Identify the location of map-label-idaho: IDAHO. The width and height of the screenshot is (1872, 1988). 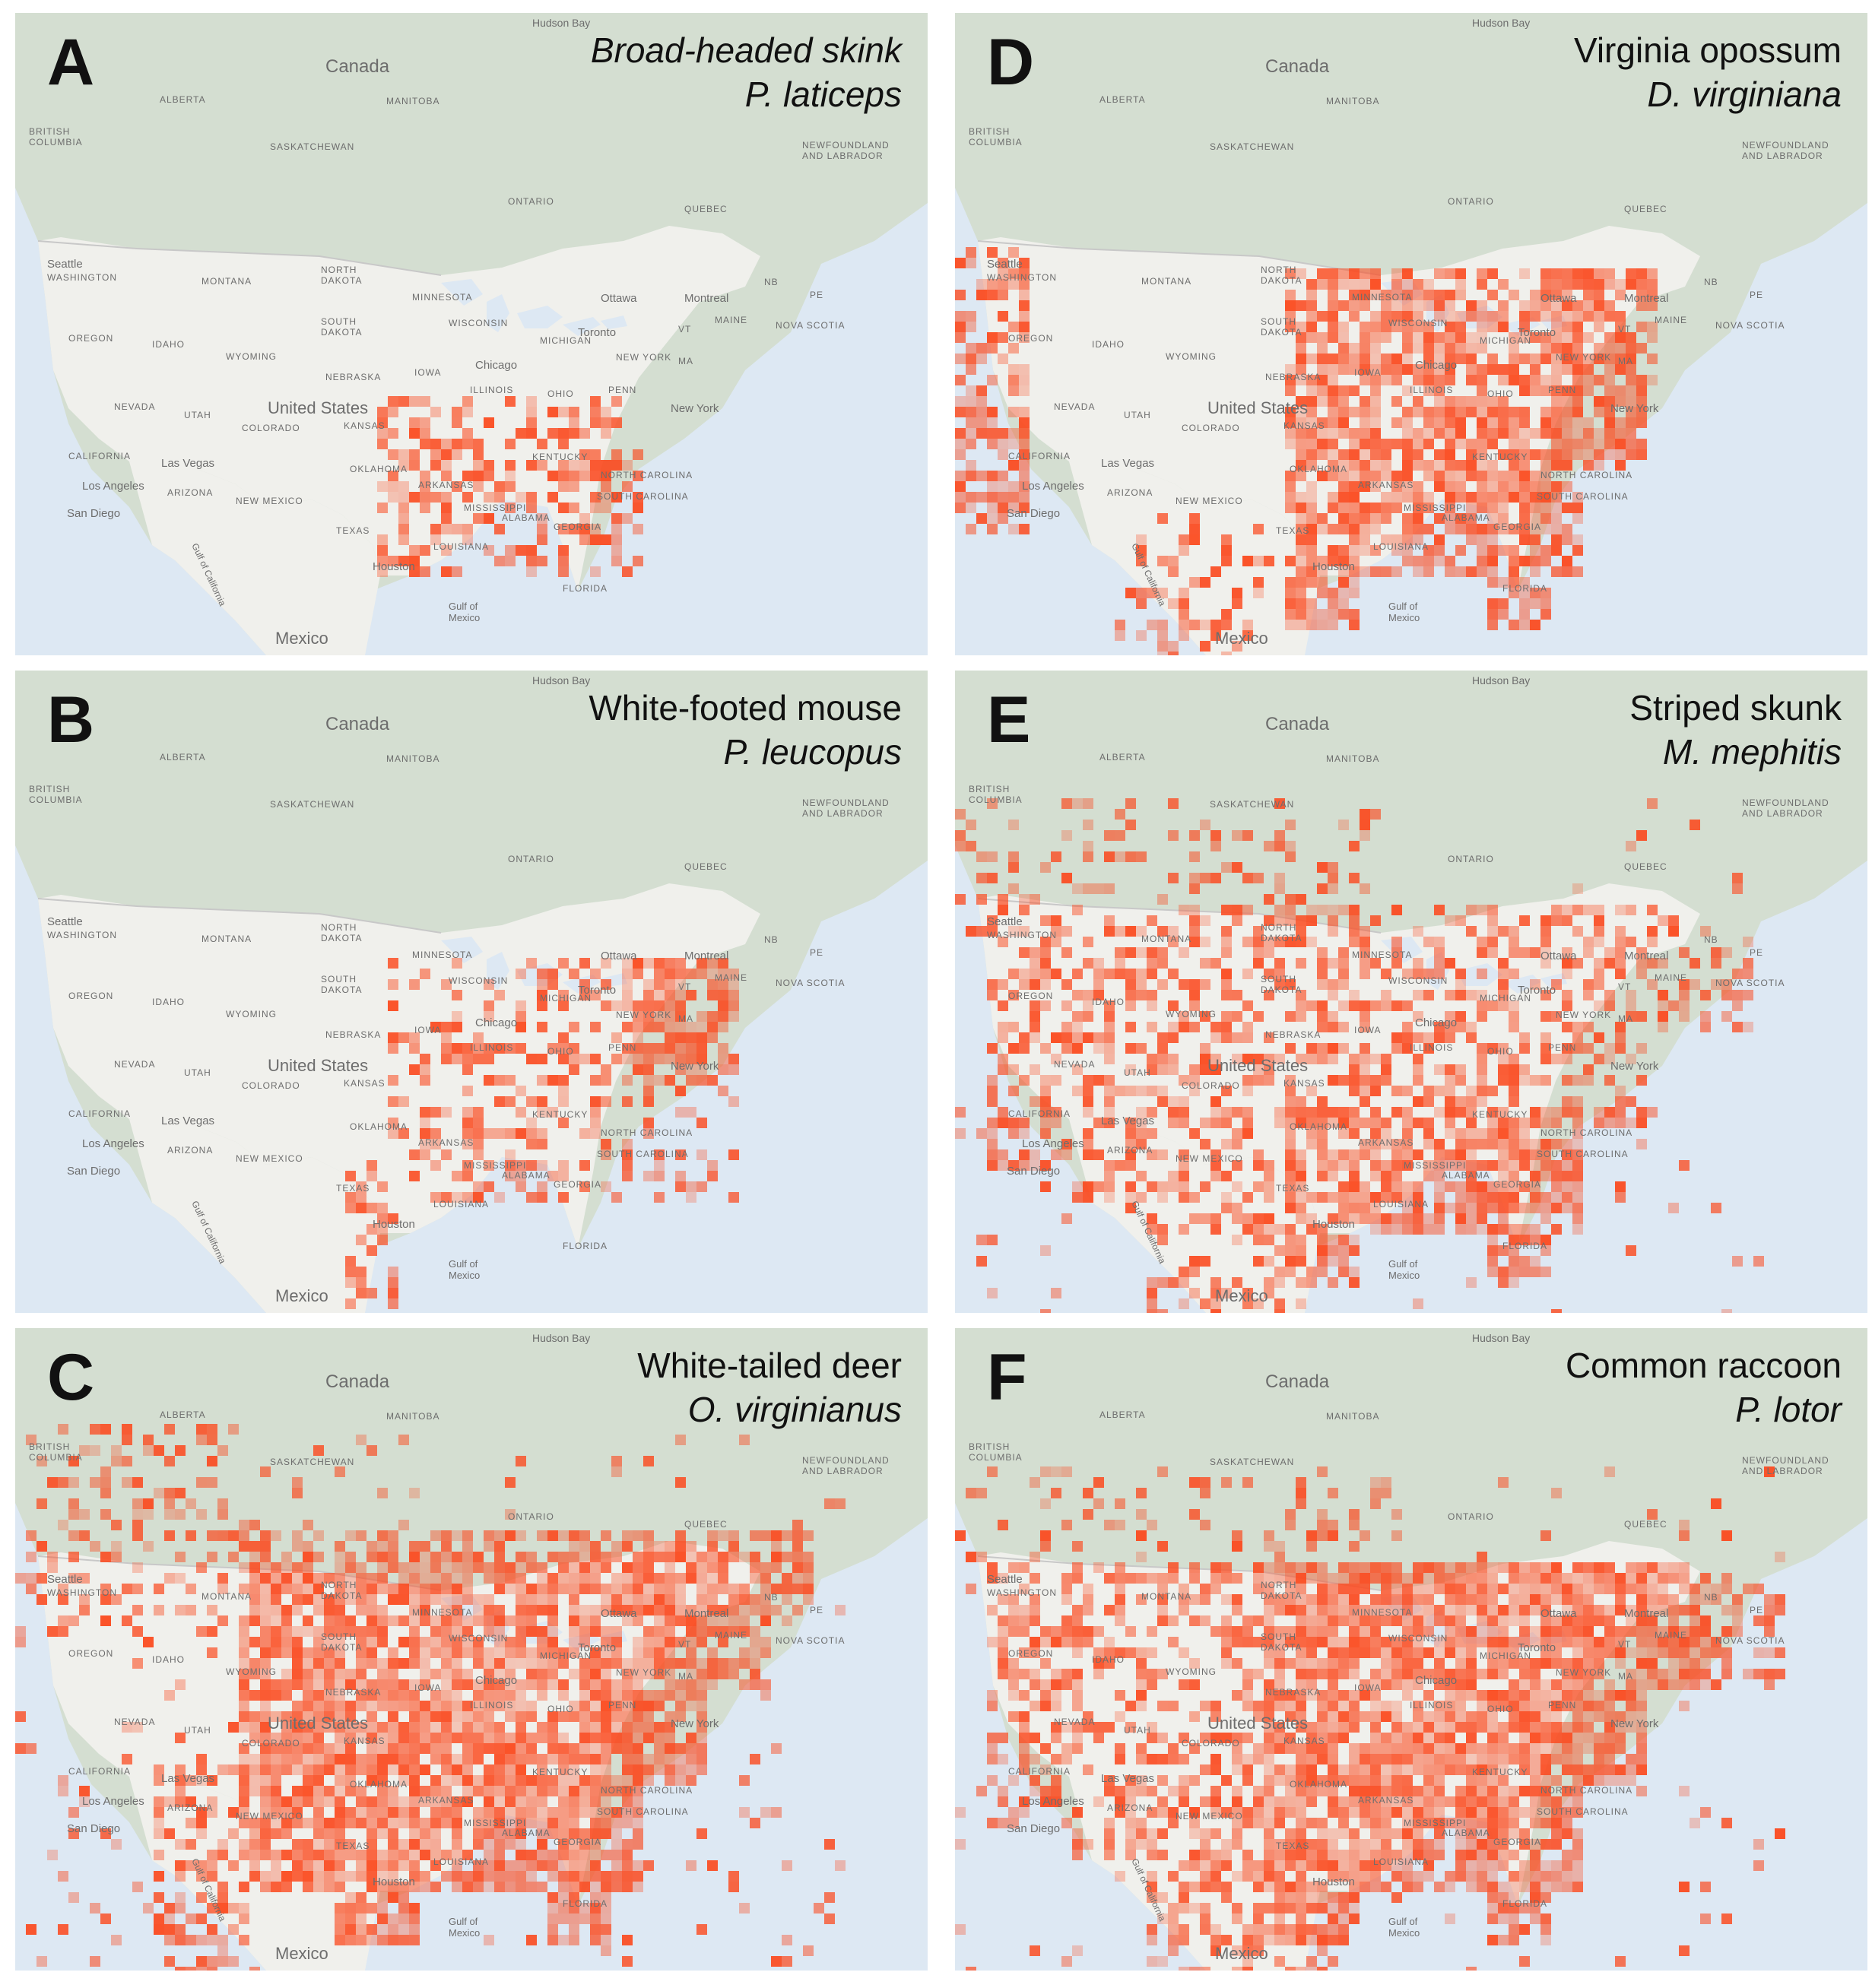
(168, 1659).